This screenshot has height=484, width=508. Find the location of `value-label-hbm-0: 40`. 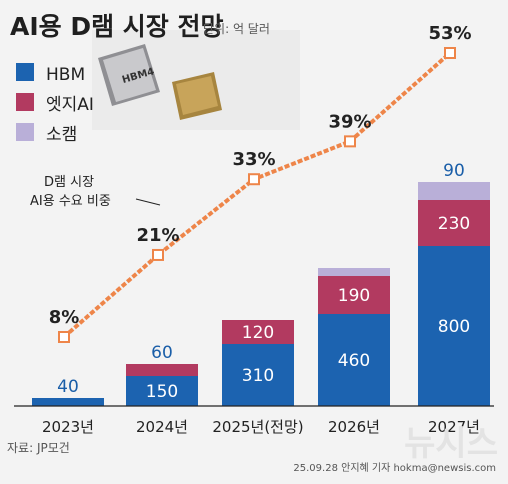

value-label-hbm-0: 40 is located at coordinates (68, 387).